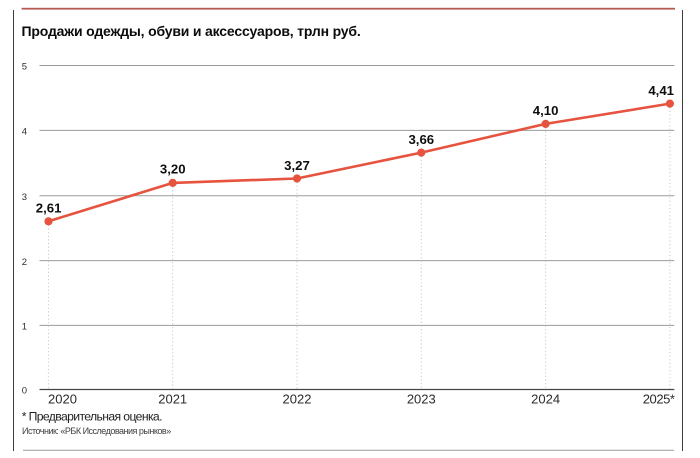 The image size is (700, 458). I want to click on svg-text: * Предварительная оценка., so click(92, 417).